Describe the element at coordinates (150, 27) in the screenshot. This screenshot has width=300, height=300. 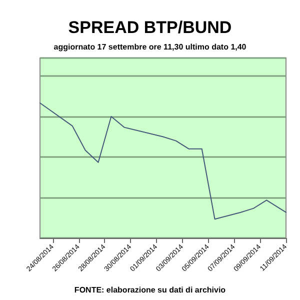
I see `chart-title: SPREAD BTP/BUND` at that location.